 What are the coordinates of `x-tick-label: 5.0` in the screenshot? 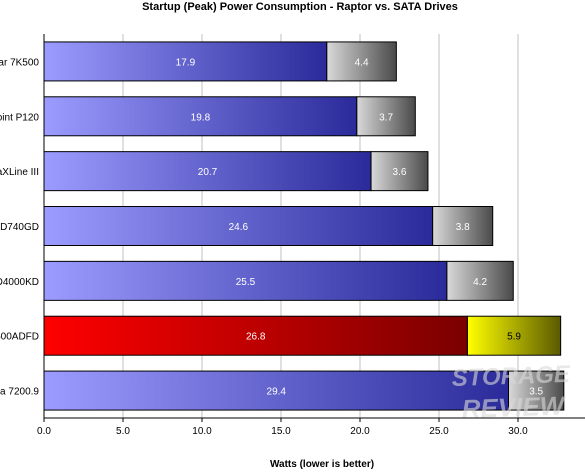 It's located at (123, 431).